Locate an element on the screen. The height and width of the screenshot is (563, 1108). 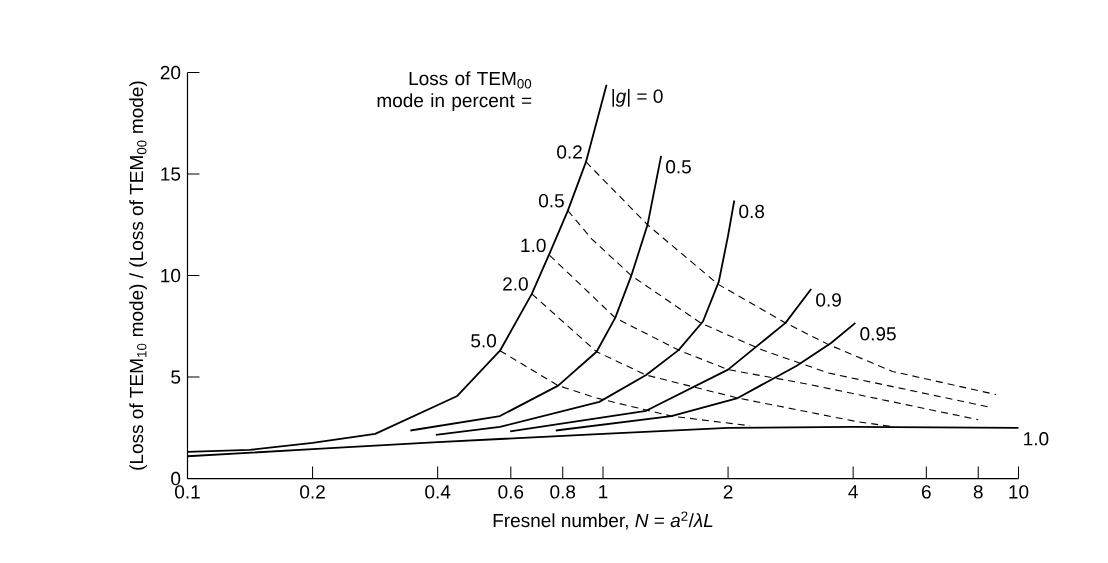
y-tick-label: 20 is located at coordinates (170, 72).